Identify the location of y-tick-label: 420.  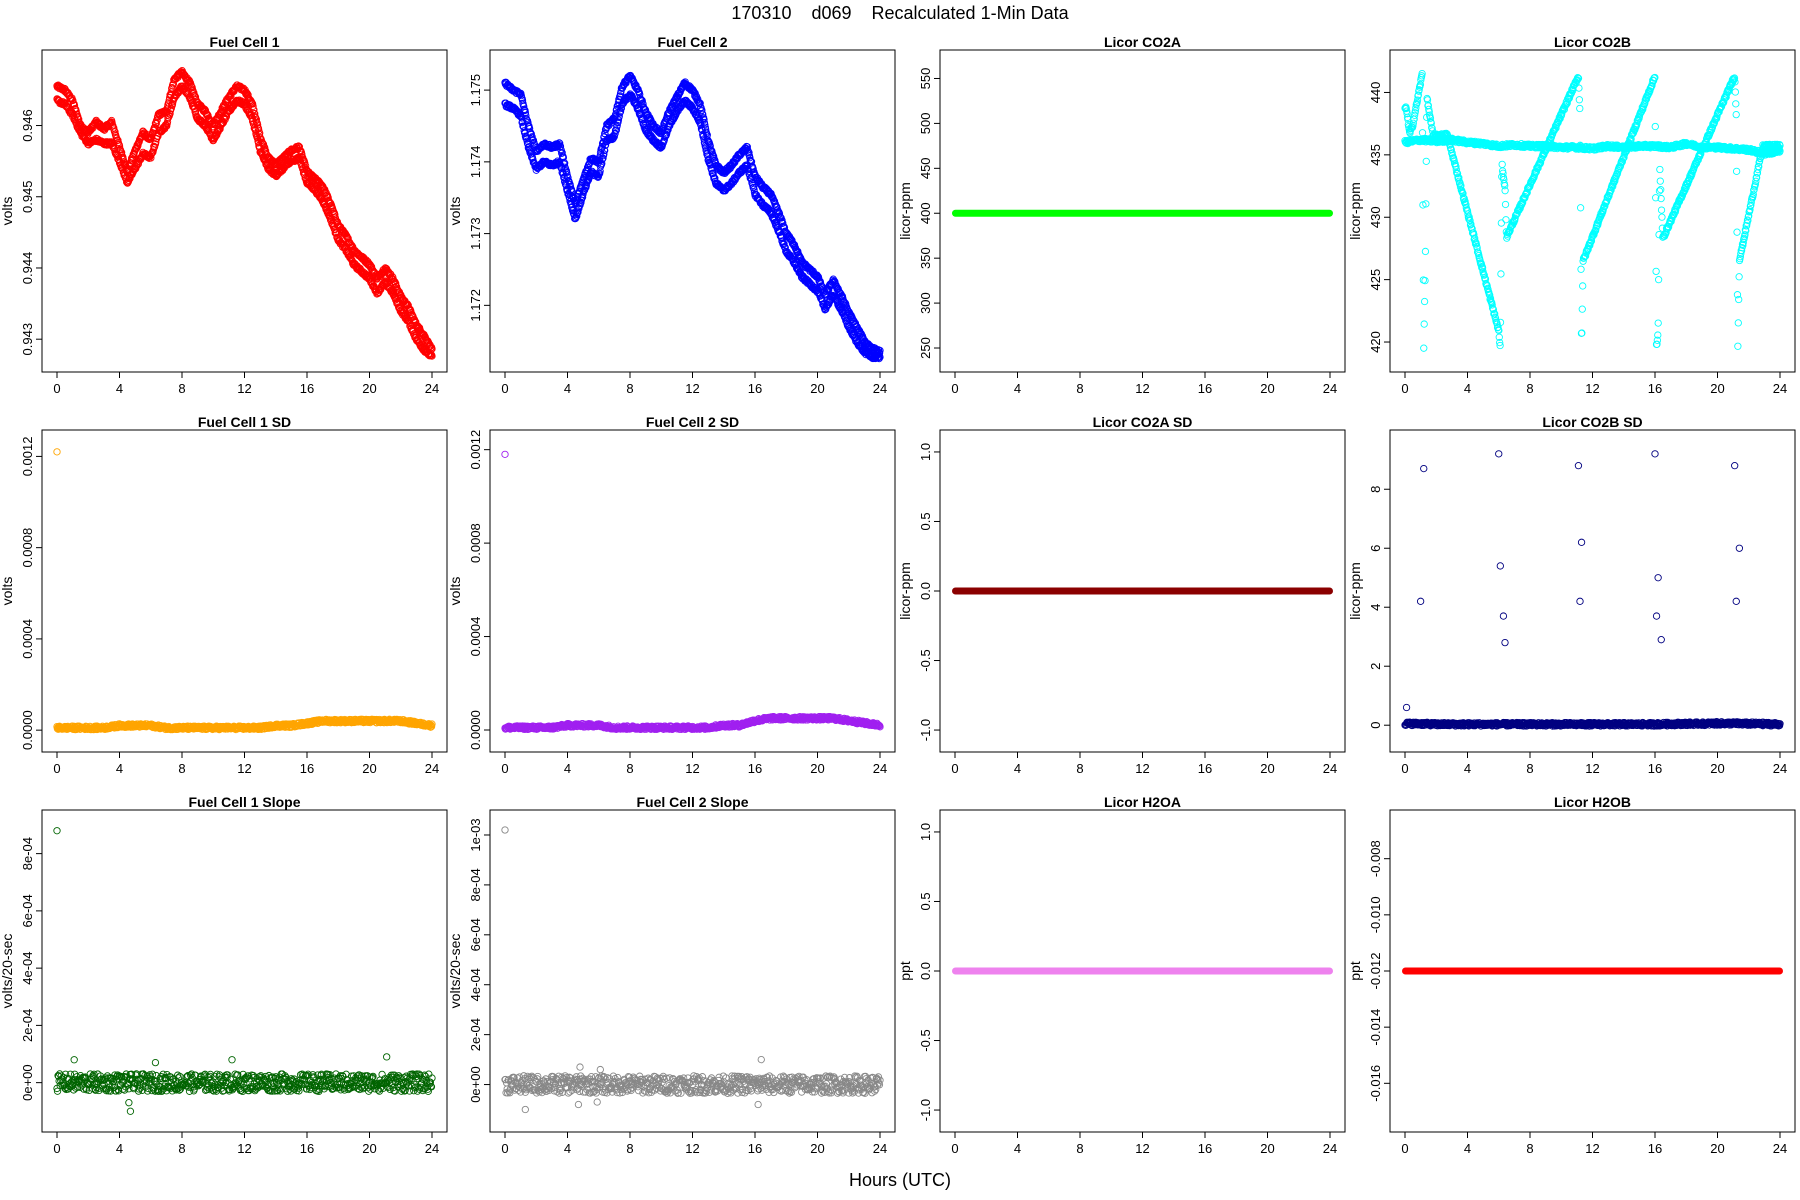
(1375, 342).